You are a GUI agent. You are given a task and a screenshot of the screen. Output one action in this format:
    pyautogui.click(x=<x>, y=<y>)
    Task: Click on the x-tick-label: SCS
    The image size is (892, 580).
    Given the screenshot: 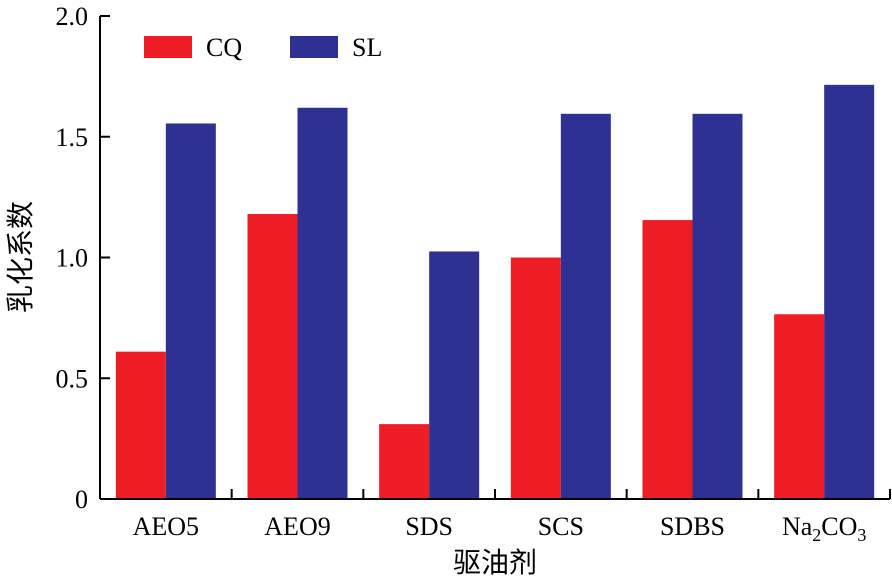 What is the action you would take?
    pyautogui.click(x=561, y=526)
    